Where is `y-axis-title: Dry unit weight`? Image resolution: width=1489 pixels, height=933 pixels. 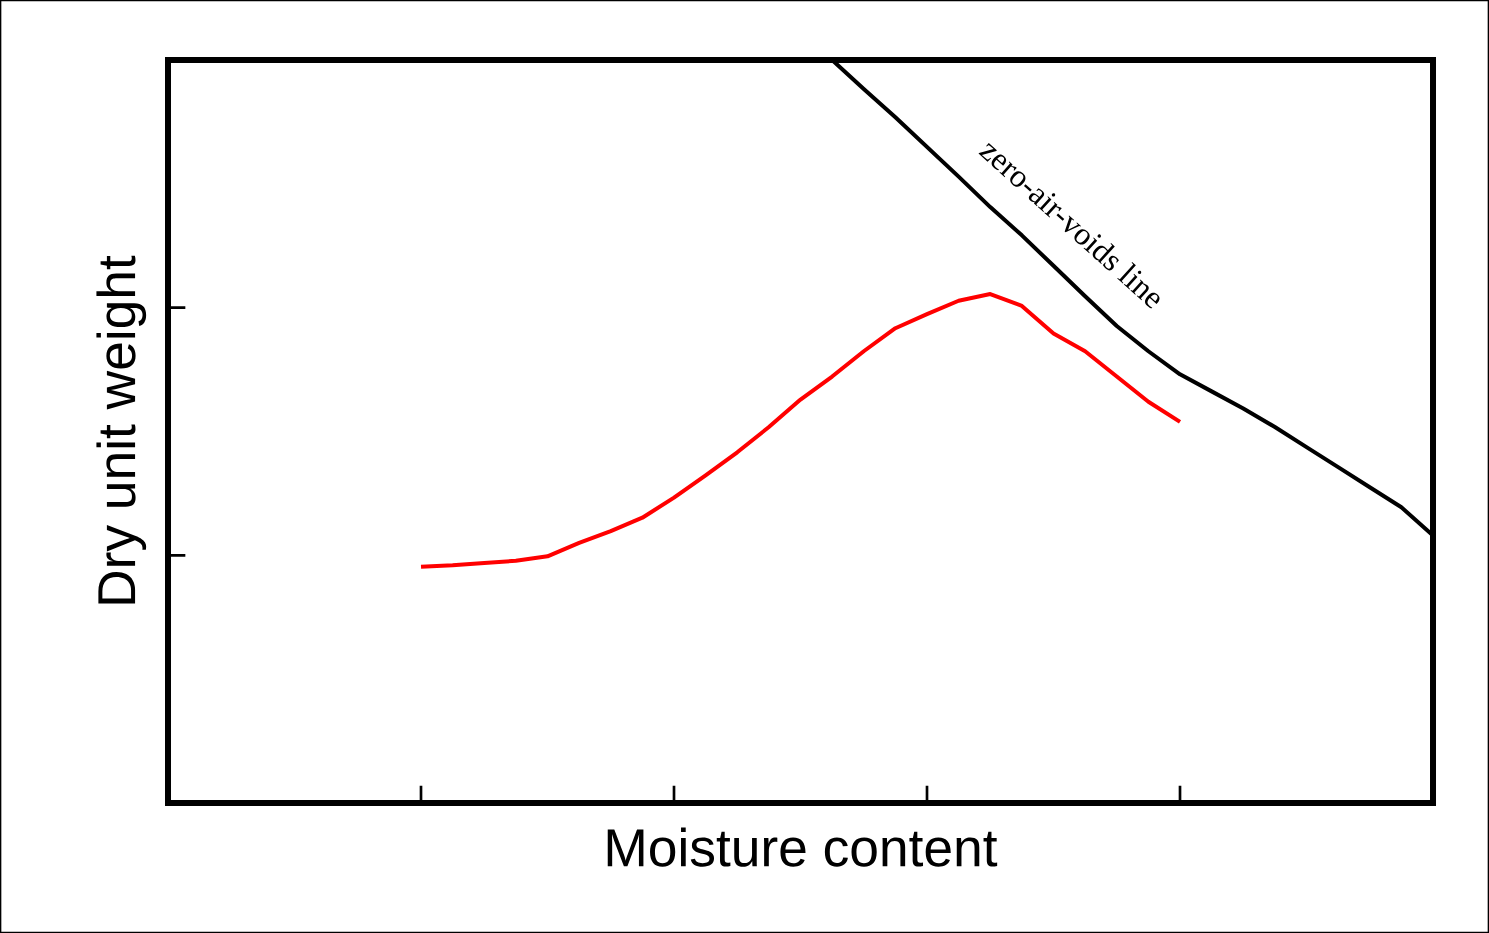 y-axis-title: Dry unit weight is located at coordinates (121, 429).